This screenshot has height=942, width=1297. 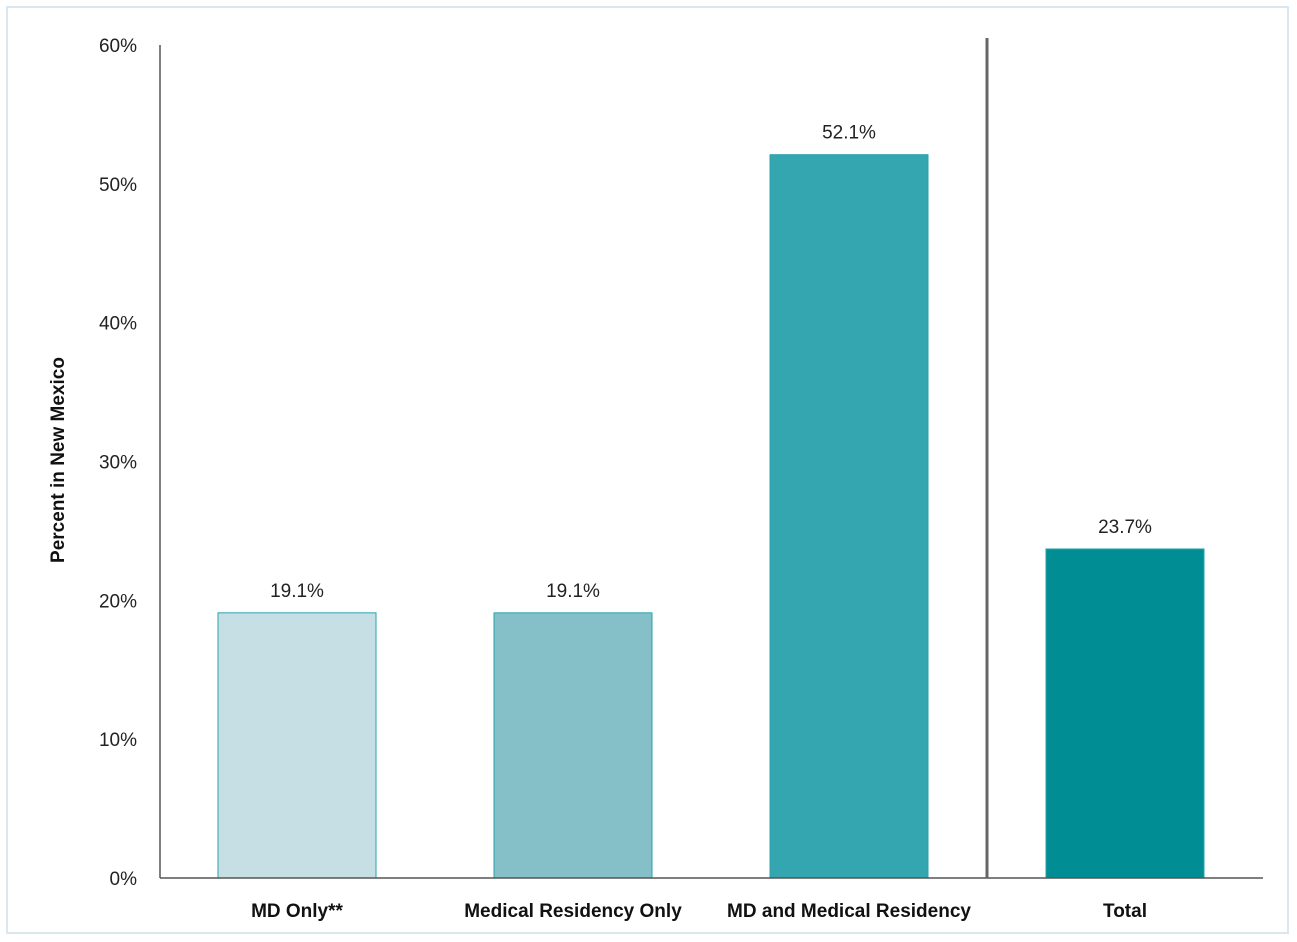 I want to click on x-category-label: Medical Residency Only, so click(x=573, y=911).